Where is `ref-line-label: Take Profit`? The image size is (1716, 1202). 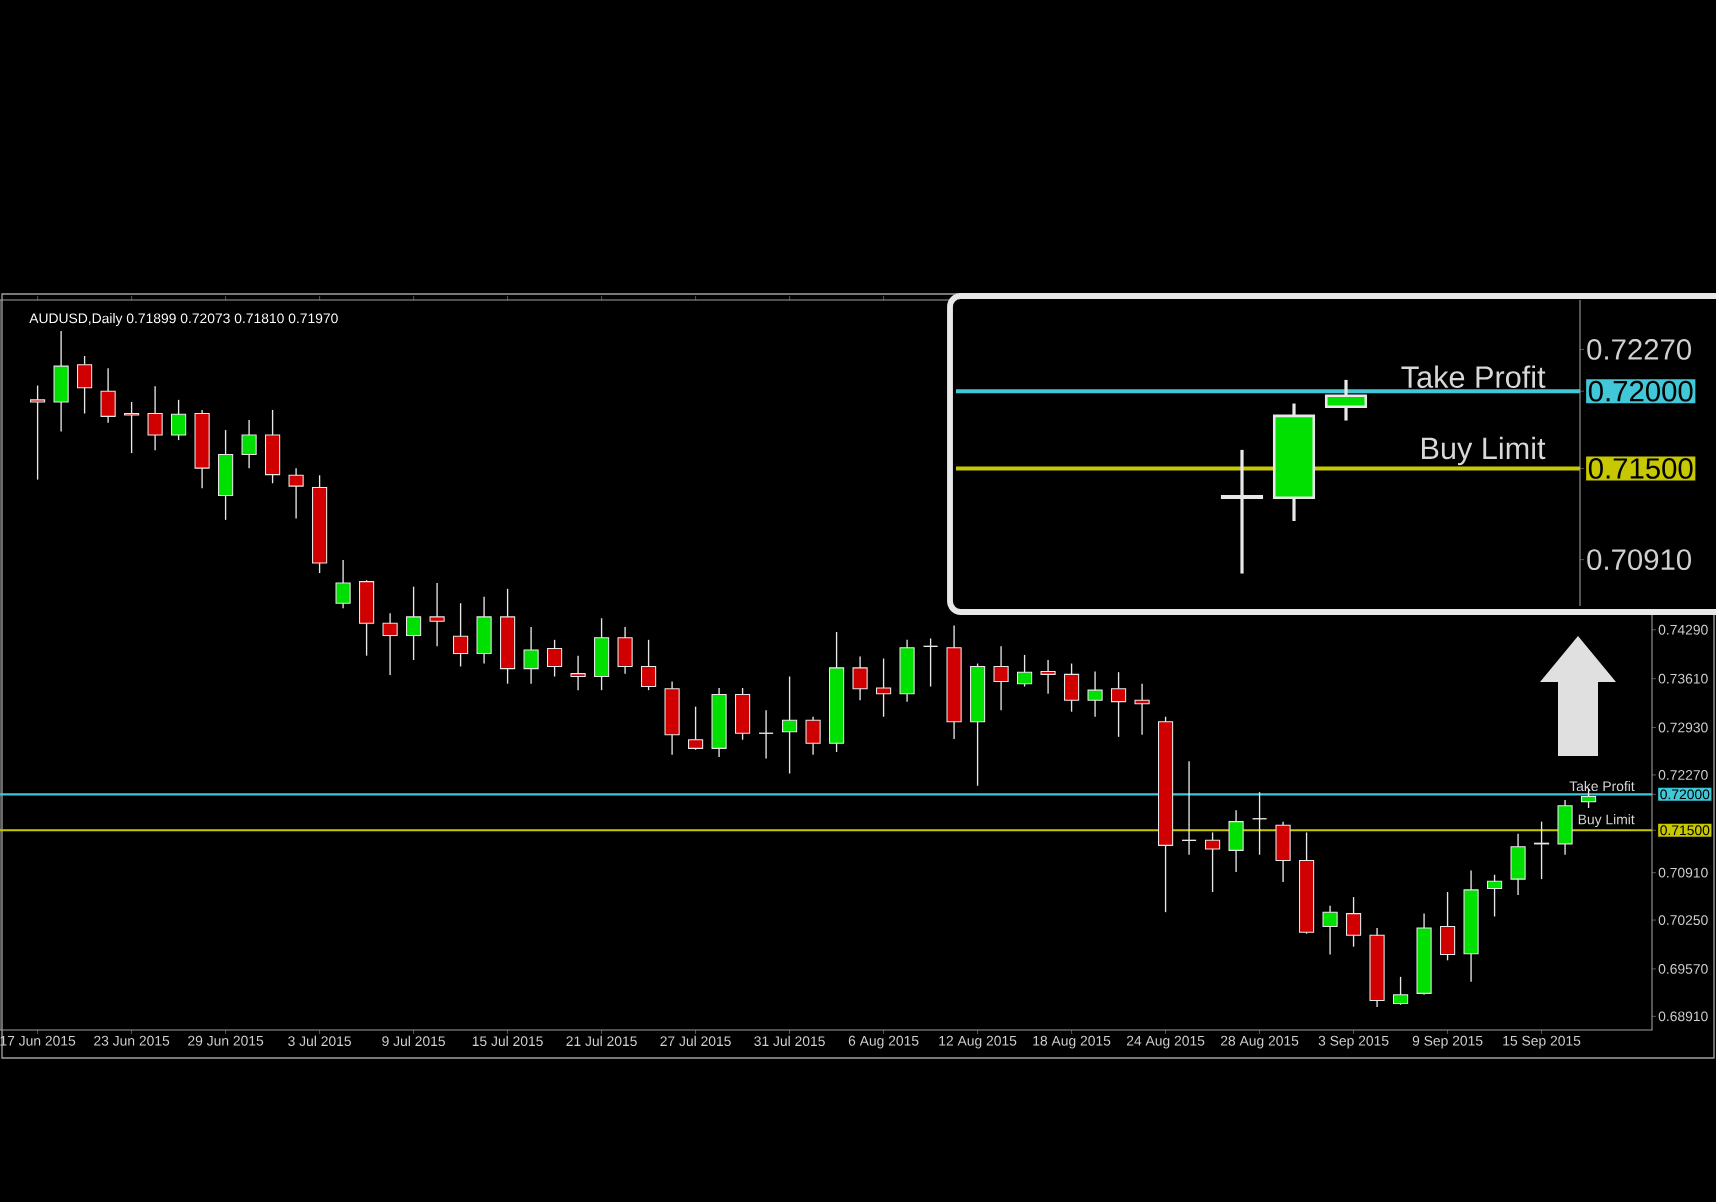
ref-line-label: Take Profit is located at coordinates (1473, 376).